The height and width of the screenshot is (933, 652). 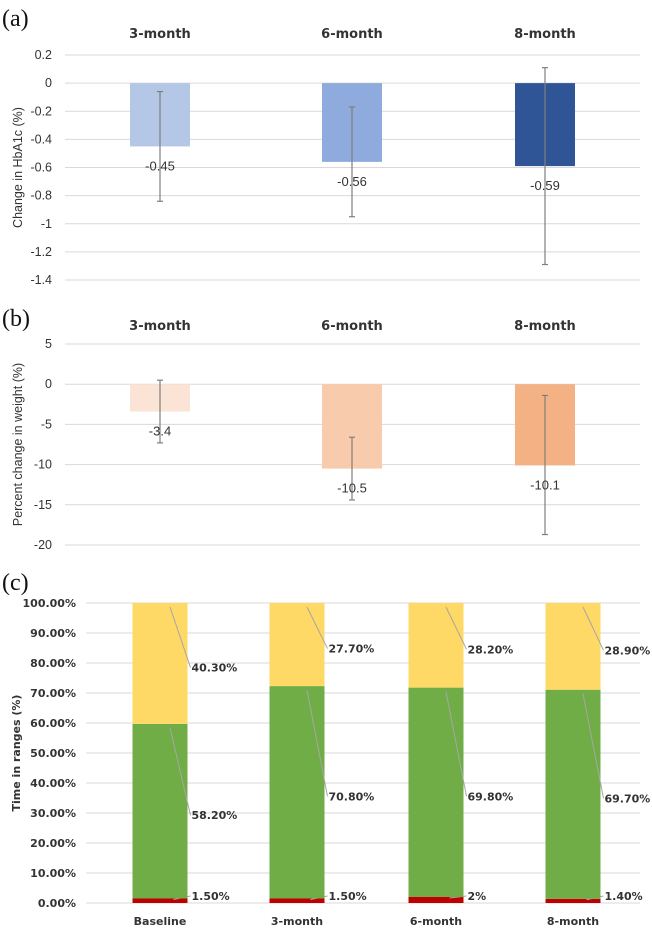 What do you see at coordinates (46, 224) in the screenshot?
I see `y-tick-label: -1` at bounding box center [46, 224].